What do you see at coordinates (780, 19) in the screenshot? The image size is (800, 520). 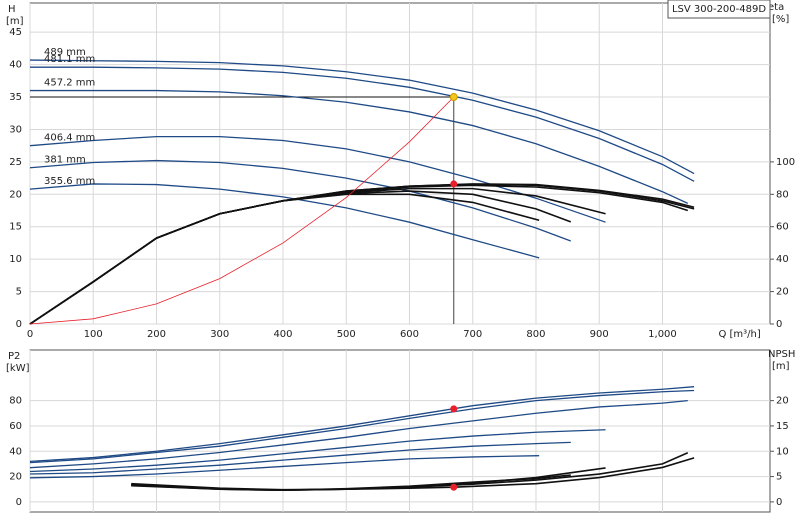 I see `y2-axis-unit: [%]` at bounding box center [780, 19].